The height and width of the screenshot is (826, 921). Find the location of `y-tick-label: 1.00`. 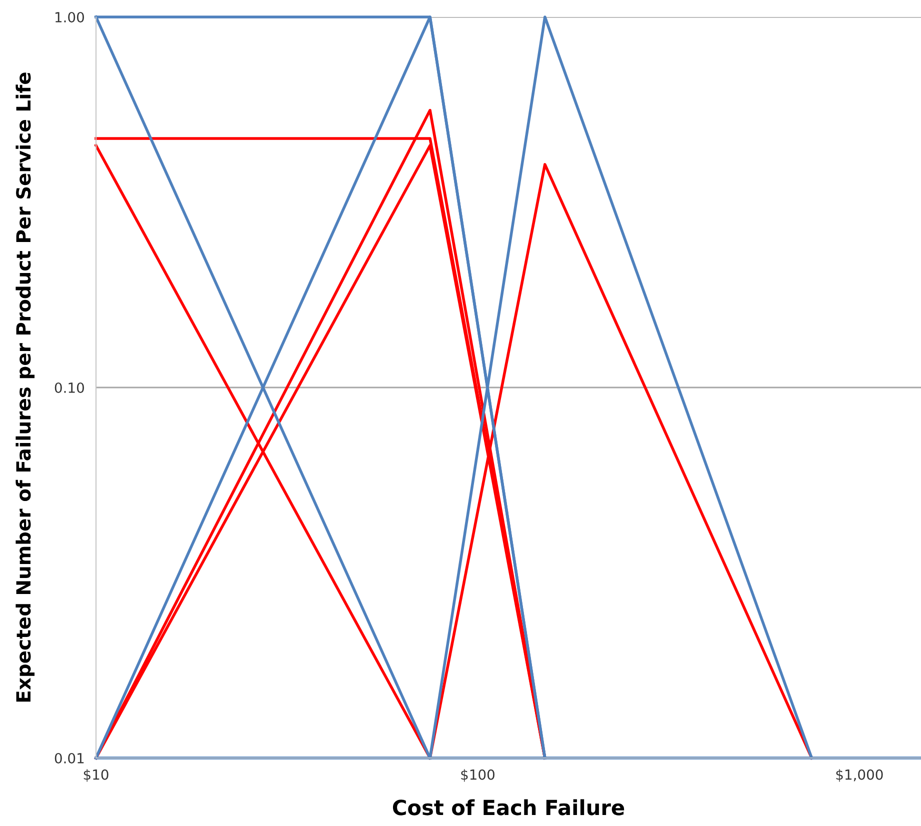

y-tick-label: 1.00 is located at coordinates (69, 17).